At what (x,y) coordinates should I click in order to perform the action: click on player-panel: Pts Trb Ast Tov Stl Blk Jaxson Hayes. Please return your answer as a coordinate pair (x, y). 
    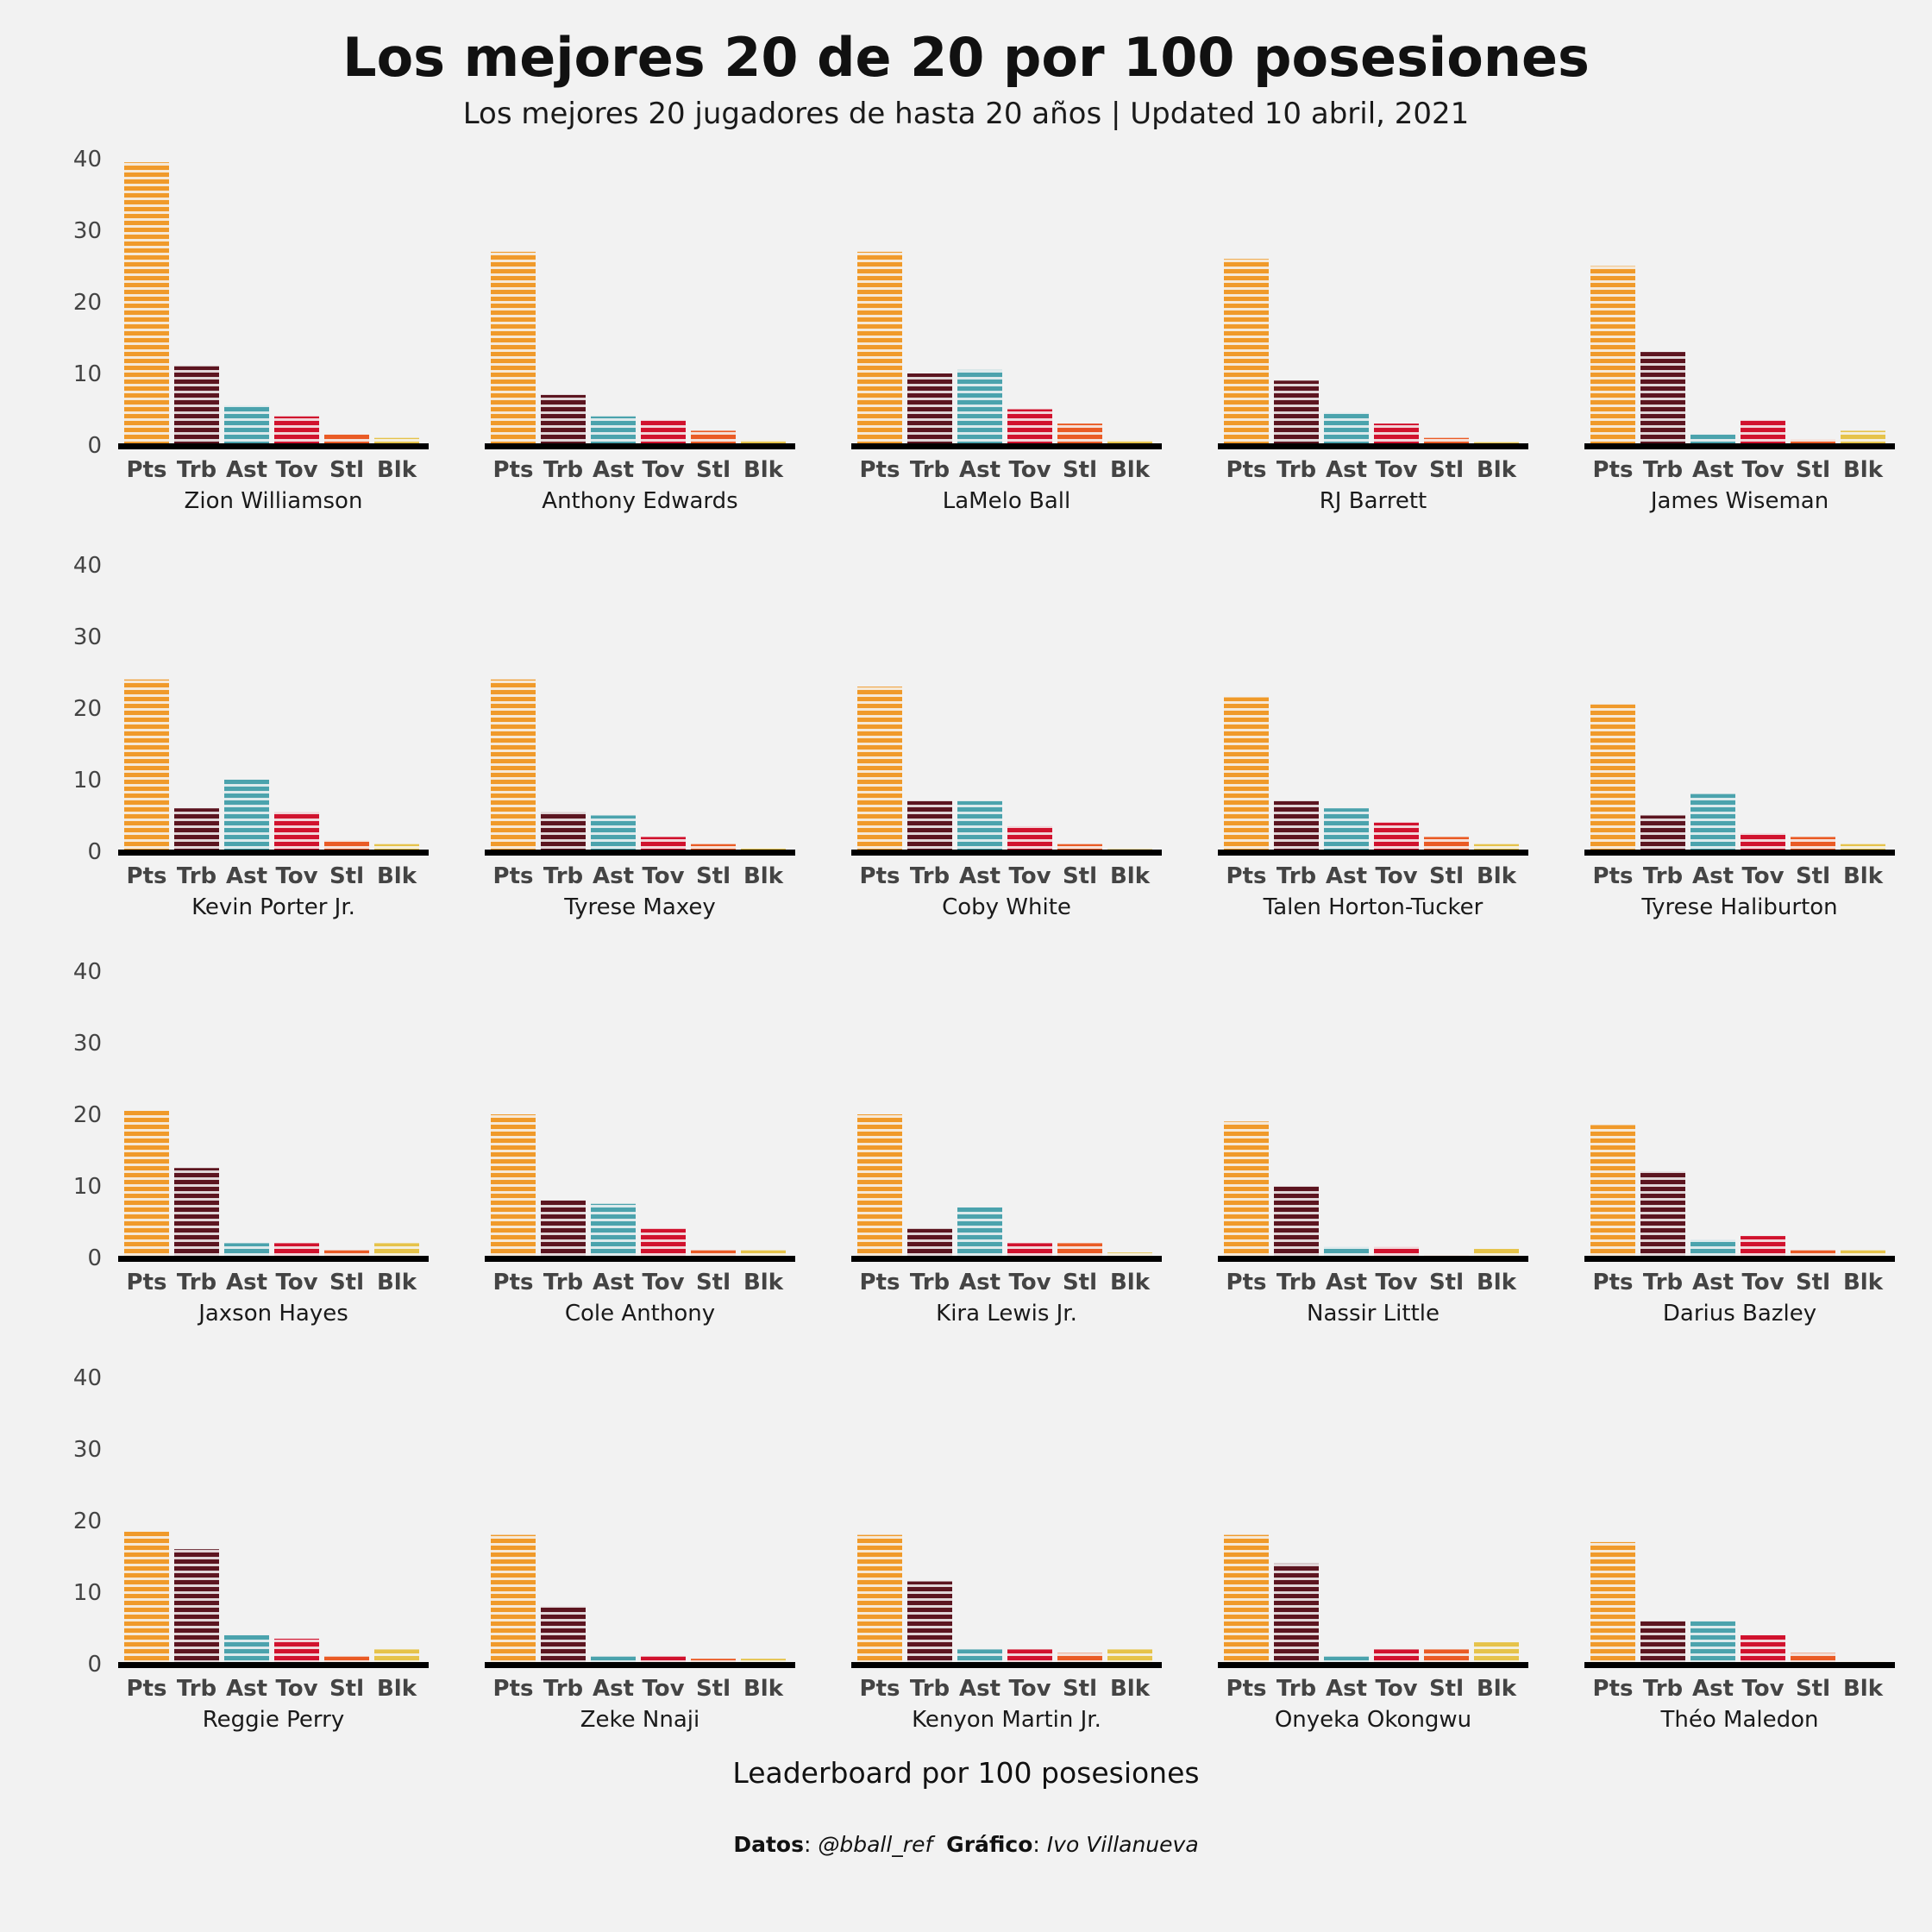
    Looking at the image, I should click on (273, 1218).